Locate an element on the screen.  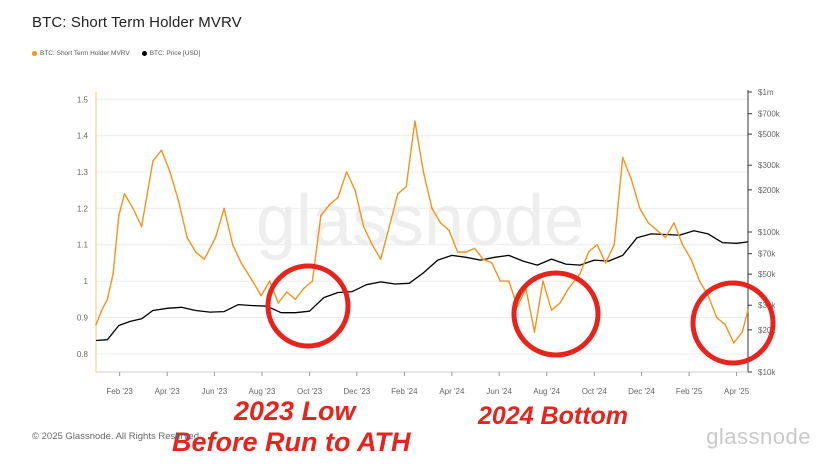
y-right-tick-label: $300k is located at coordinates (769, 165).